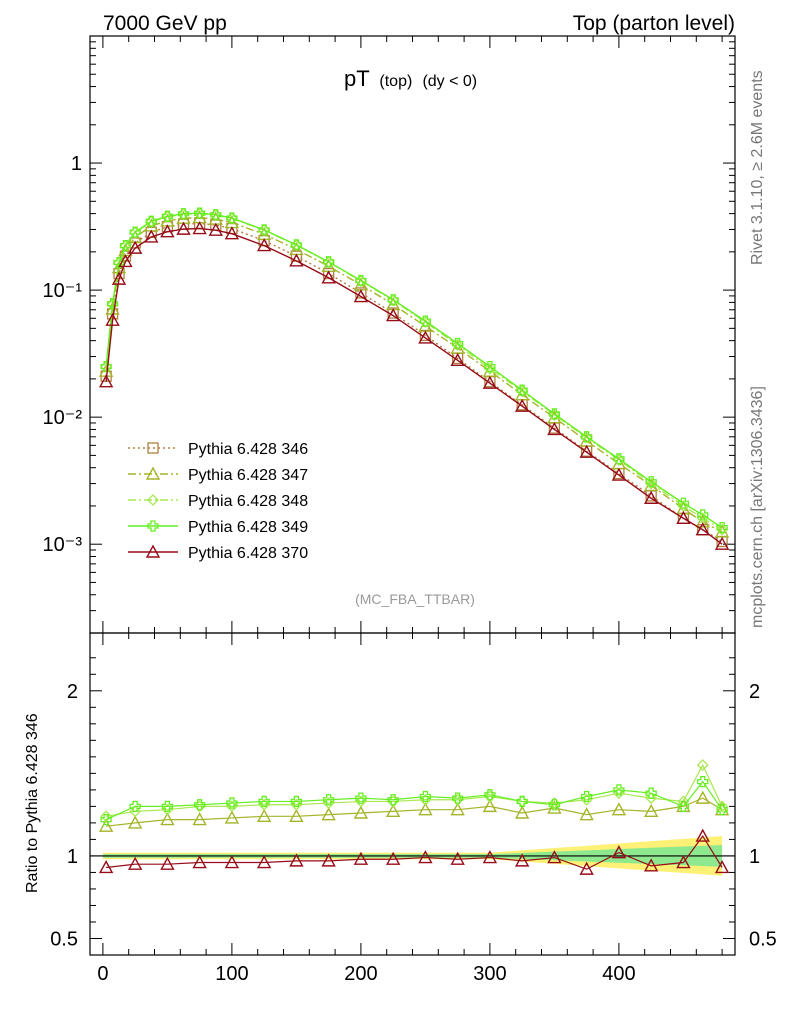 This screenshot has width=786, height=1024. I want to click on legend-label: Pythia 6.428 347, so click(248, 475).